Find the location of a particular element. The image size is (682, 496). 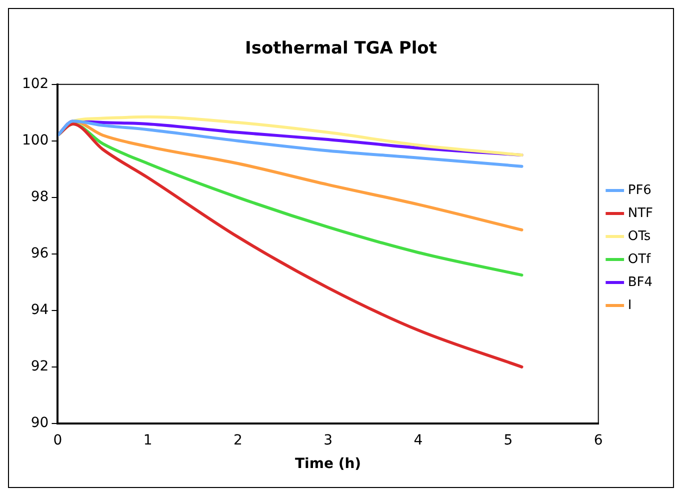

legend-label: I is located at coordinates (630, 305).